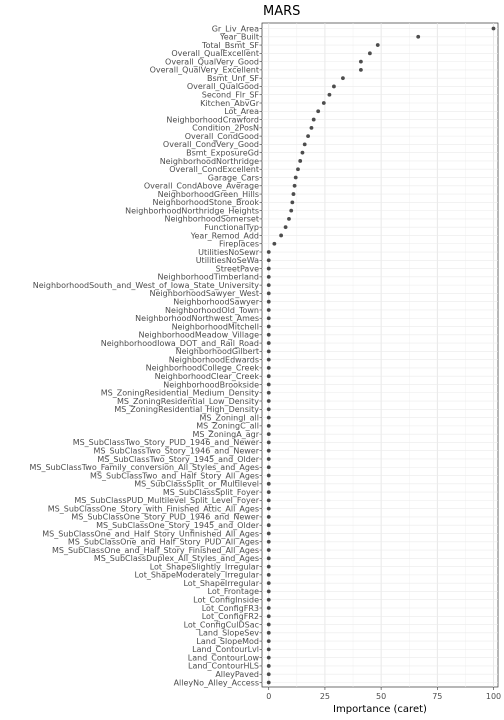  What do you see at coordinates (188, 401) in the screenshot?
I see `y-tick-label: MS_ZoningResidential_Low_Density` at bounding box center [188, 401].